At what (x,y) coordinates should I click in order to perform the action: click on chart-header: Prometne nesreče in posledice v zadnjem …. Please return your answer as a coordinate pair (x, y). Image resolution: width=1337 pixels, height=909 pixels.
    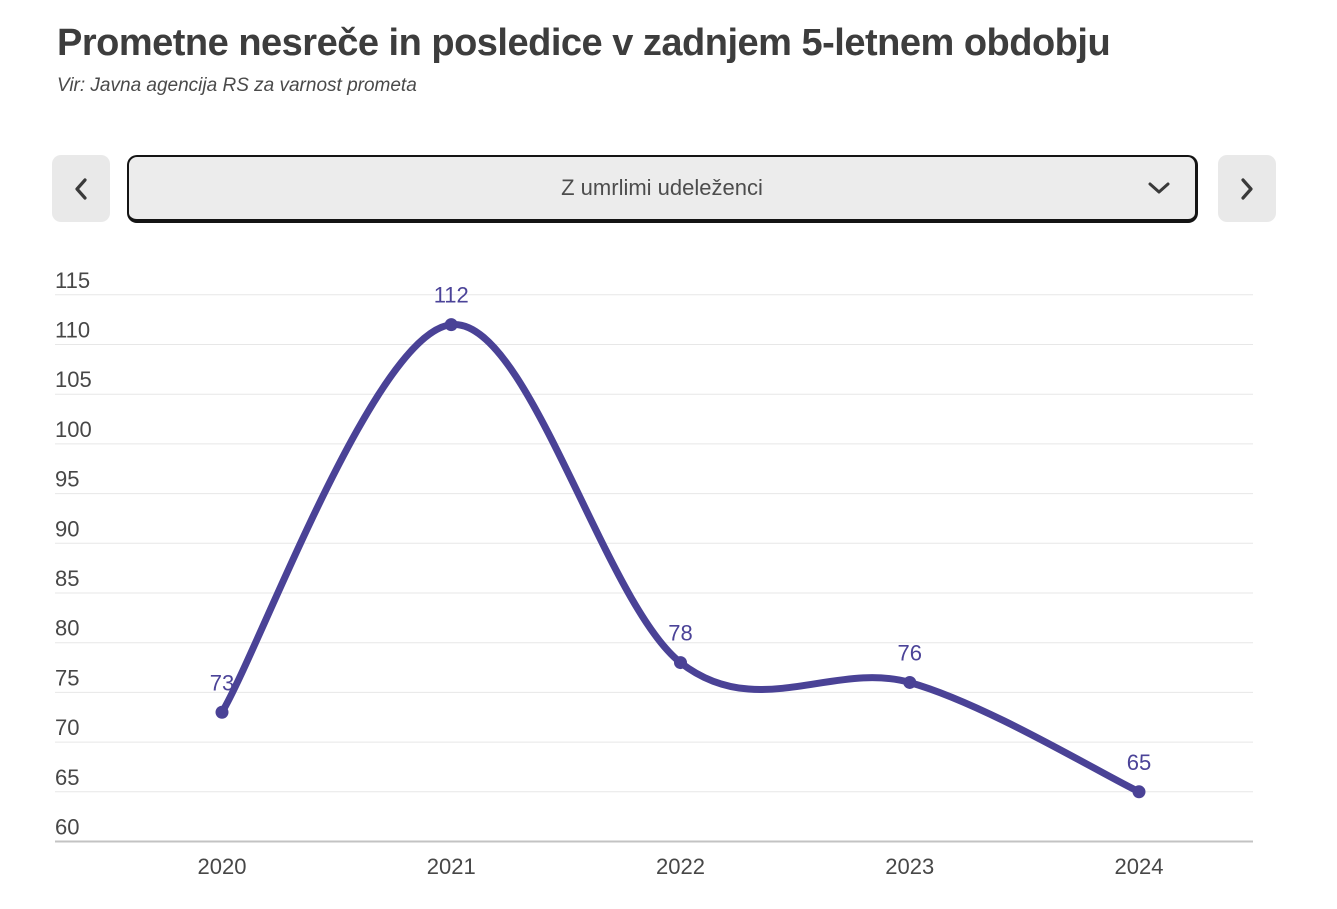
    Looking at the image, I should click on (584, 59).